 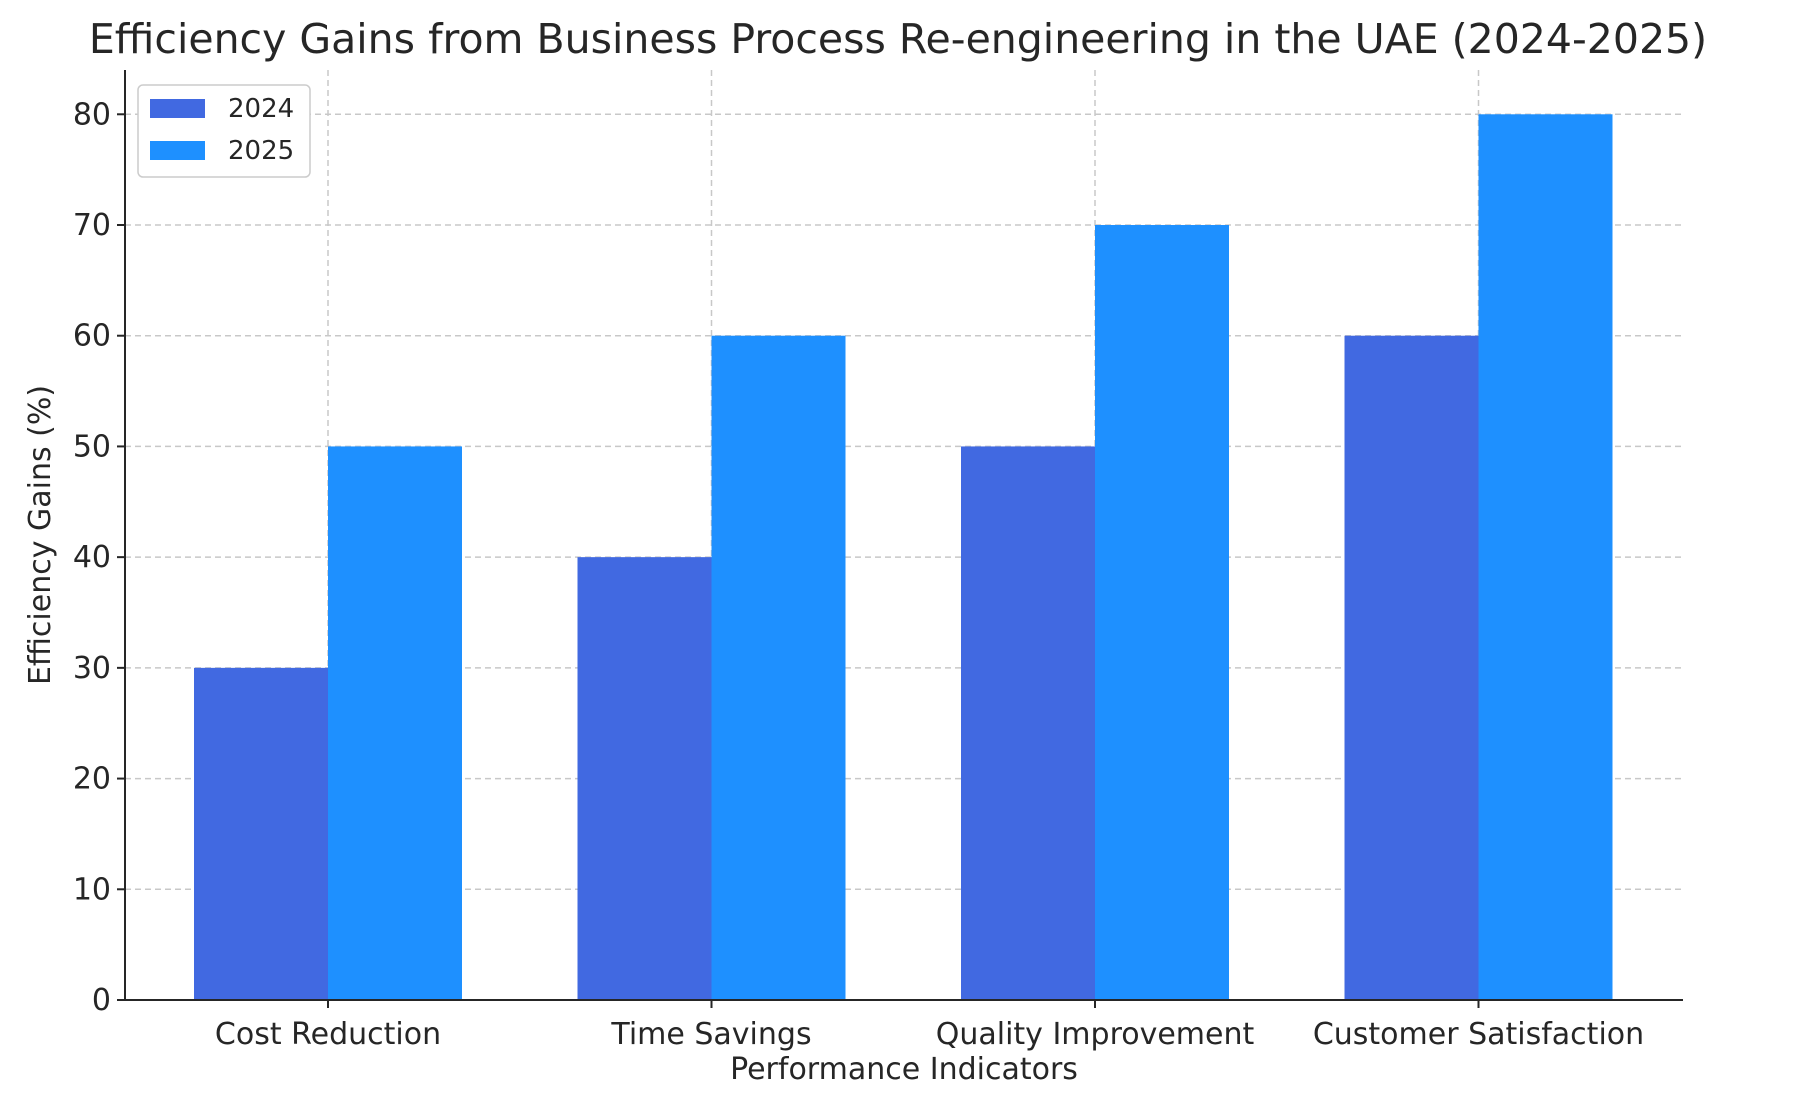 I want to click on y-axis-label: Efficiency Gains (%), so click(x=40, y=535).